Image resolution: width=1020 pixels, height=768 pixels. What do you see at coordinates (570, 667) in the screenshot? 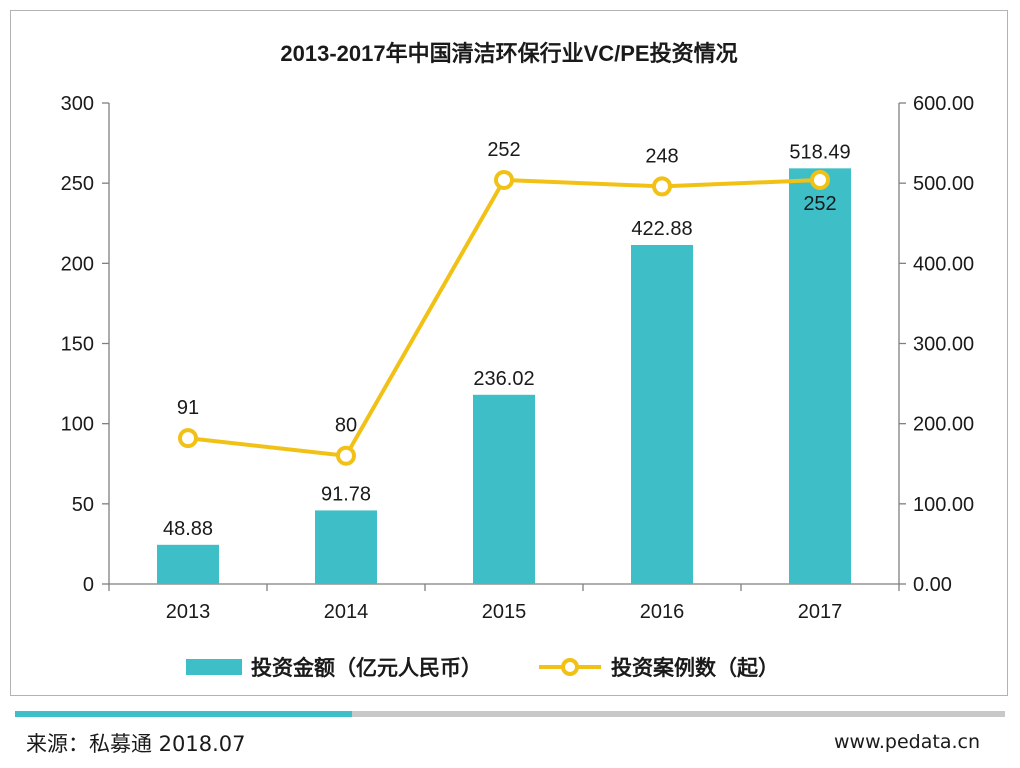
I see `legend-line-marker` at bounding box center [570, 667].